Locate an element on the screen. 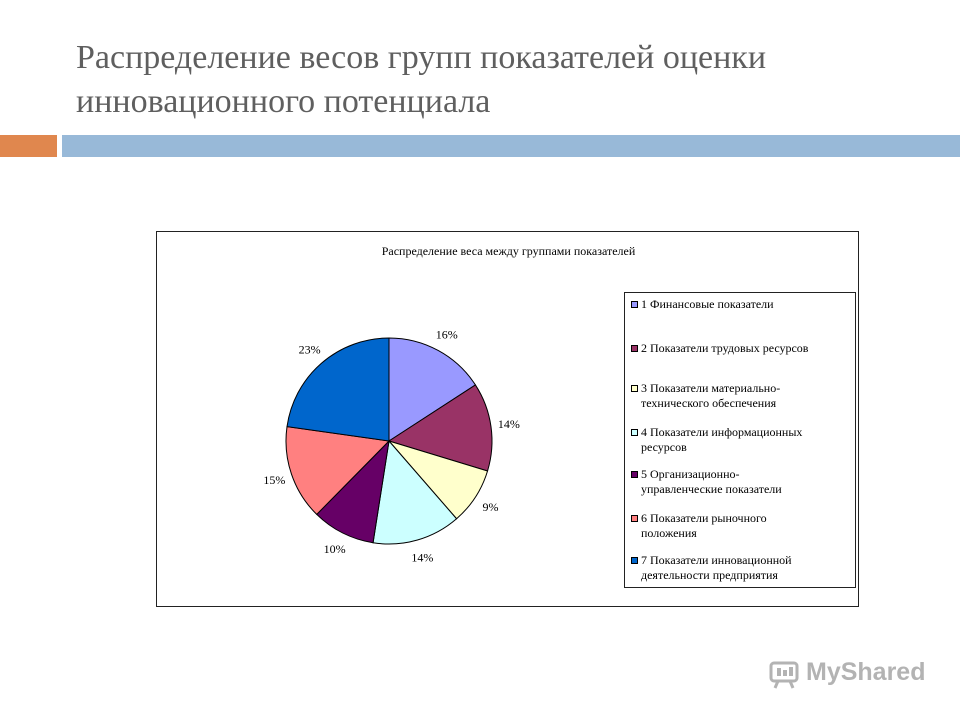  pie-label-4: 14% is located at coordinates (422, 557).